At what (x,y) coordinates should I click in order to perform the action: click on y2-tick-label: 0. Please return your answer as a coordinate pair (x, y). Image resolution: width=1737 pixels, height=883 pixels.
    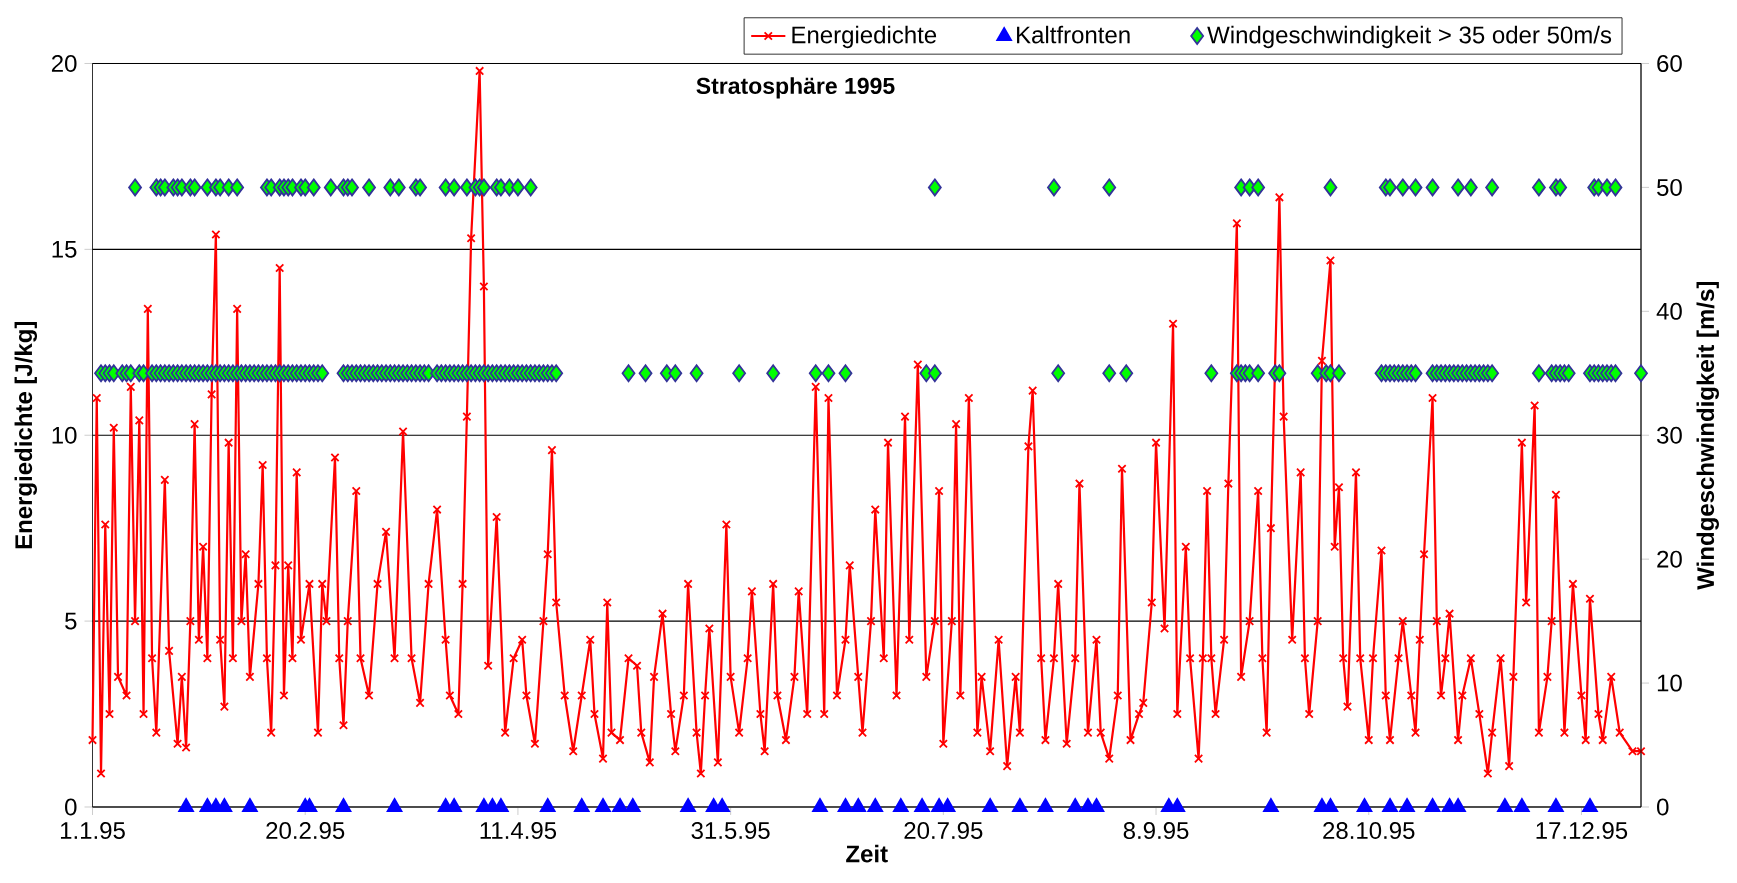
    Looking at the image, I should click on (1663, 807).